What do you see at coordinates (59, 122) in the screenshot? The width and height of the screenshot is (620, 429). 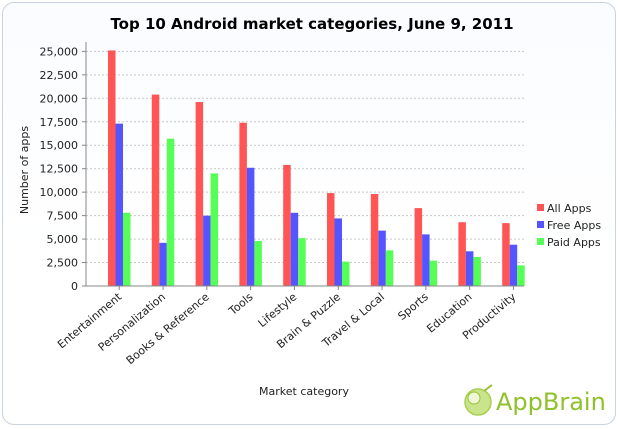 I see `y-tick-label: 17,500` at bounding box center [59, 122].